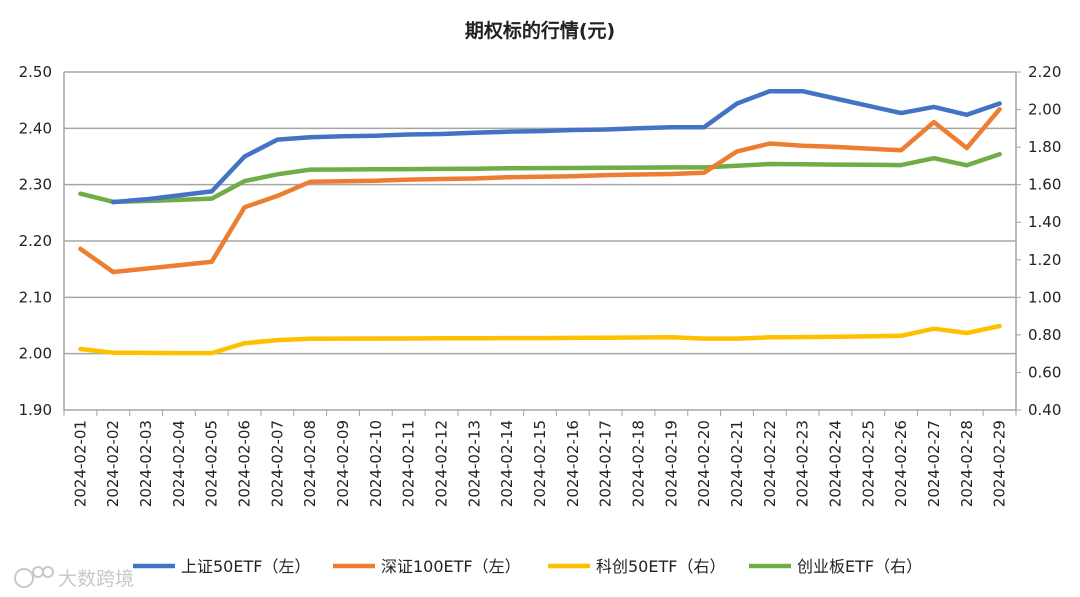  Describe the element at coordinates (1044, 222) in the screenshot. I see `right-tick-label: 1.40` at that location.